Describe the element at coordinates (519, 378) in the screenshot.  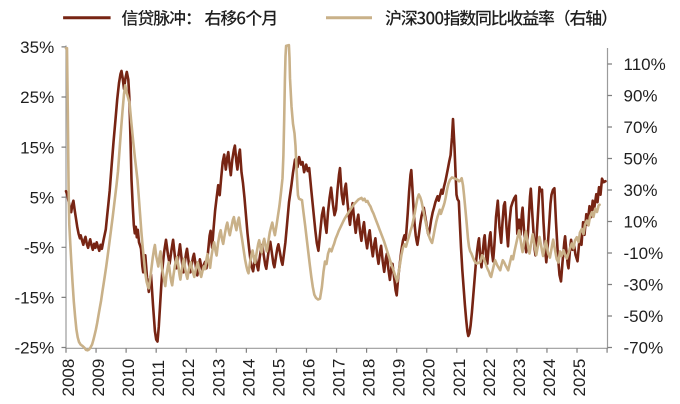
I see `svg-text: 2023` at that location.